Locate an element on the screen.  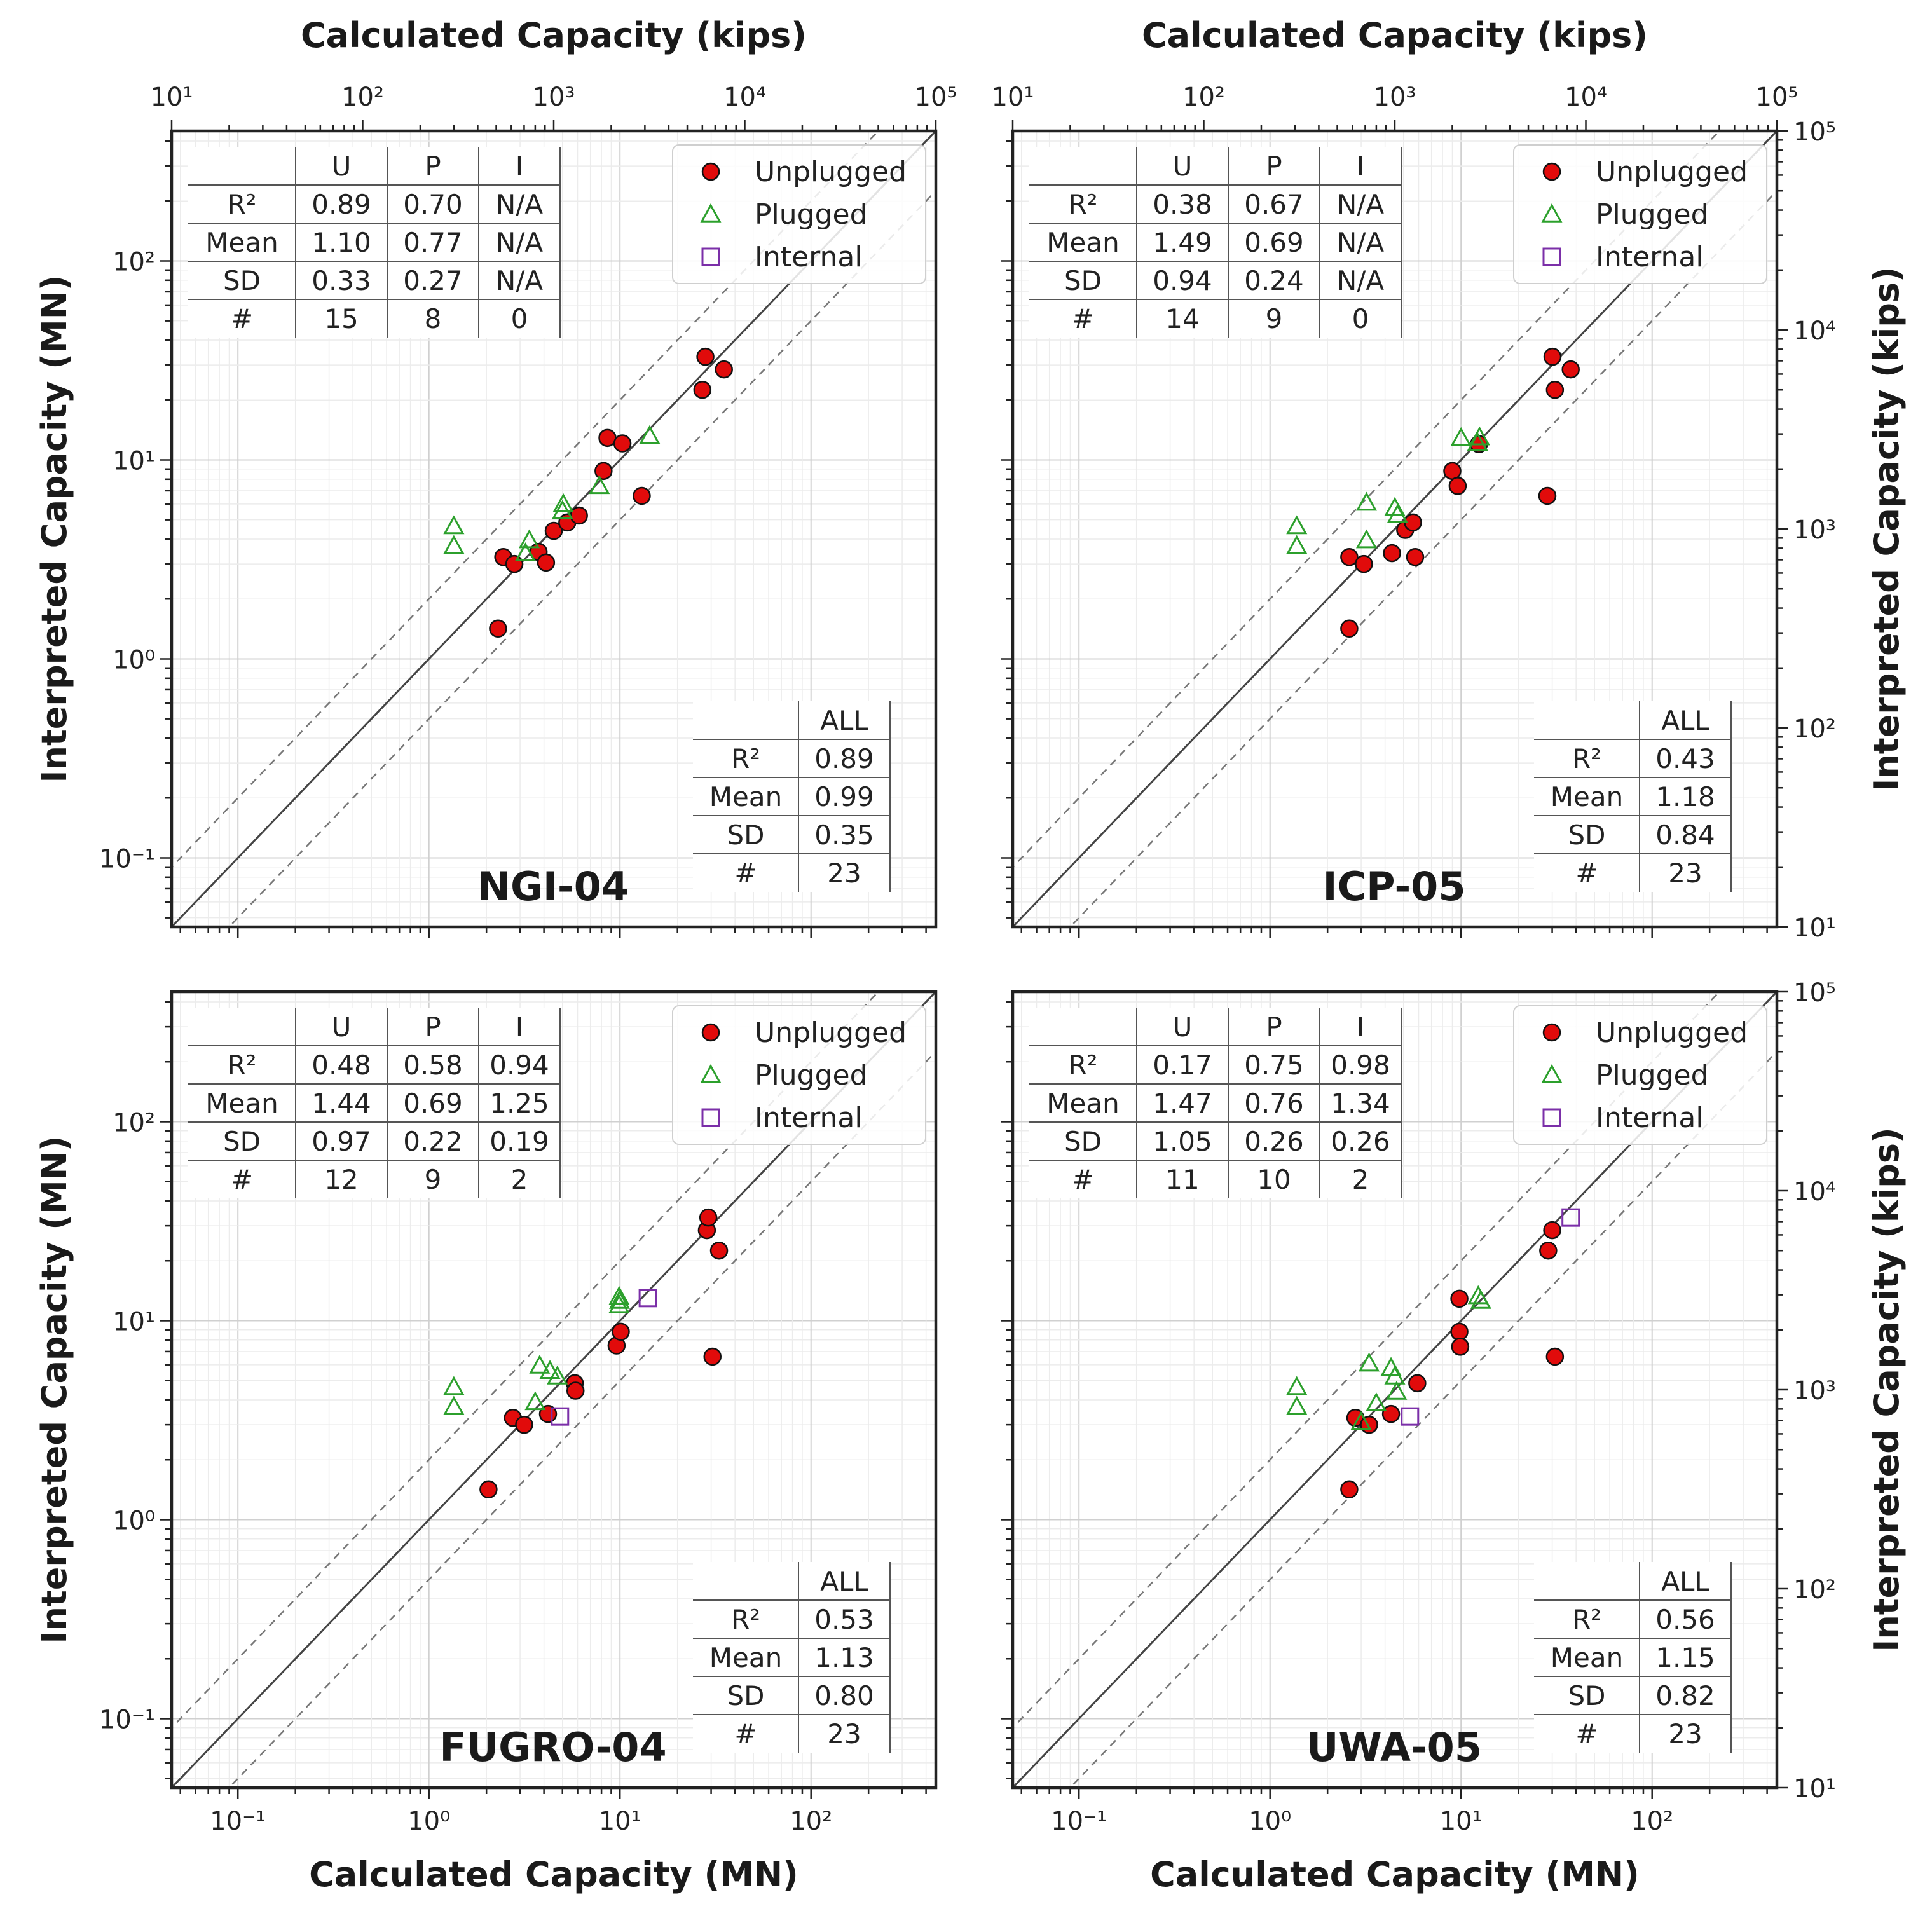
kips-x-tick-label: 10⁵ is located at coordinates (1777, 97).